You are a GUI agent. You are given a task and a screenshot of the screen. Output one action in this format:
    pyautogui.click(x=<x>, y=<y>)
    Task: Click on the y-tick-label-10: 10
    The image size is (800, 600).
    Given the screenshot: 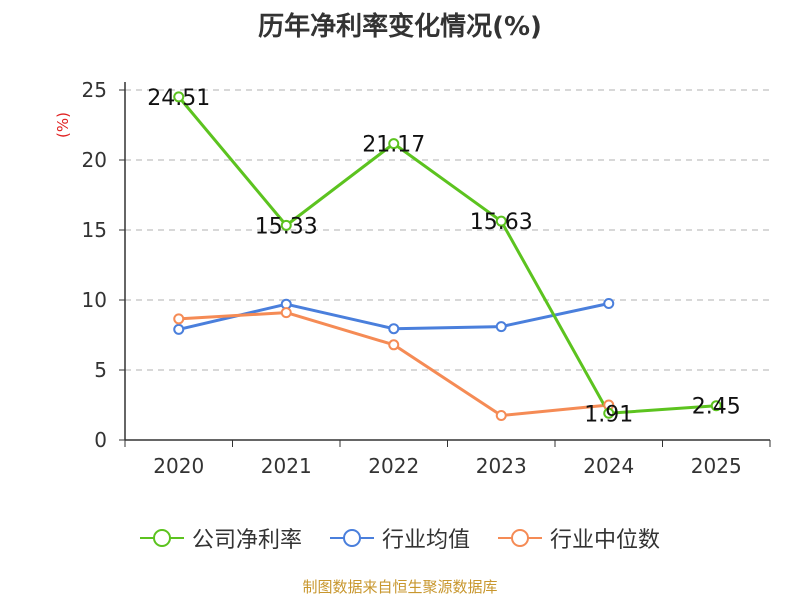 What is the action you would take?
    pyautogui.click(x=94, y=300)
    